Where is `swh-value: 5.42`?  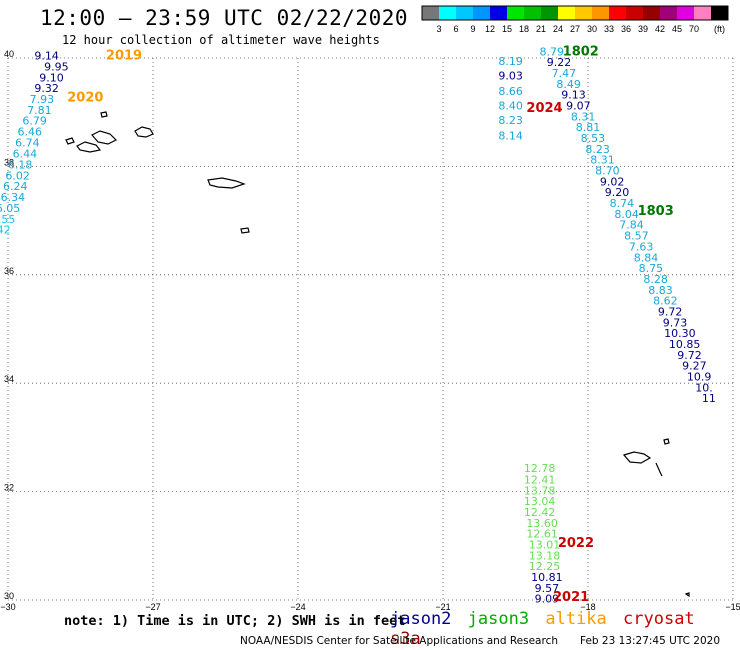
swh-value: 5.42 is located at coordinates (5, 230).